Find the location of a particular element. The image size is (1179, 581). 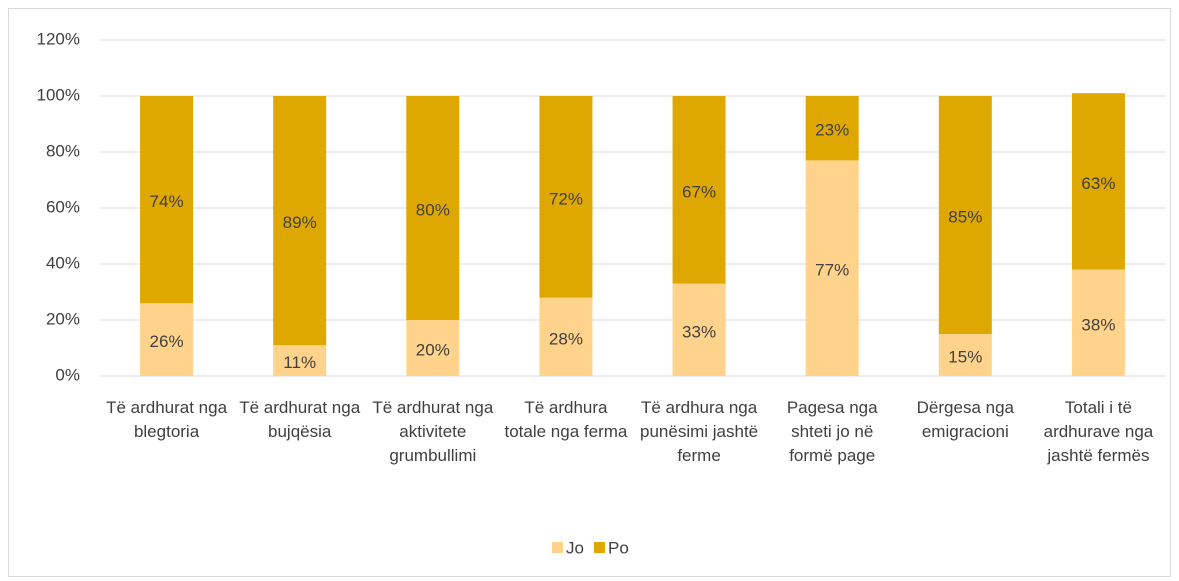

data-label: 85% is located at coordinates (965, 216).